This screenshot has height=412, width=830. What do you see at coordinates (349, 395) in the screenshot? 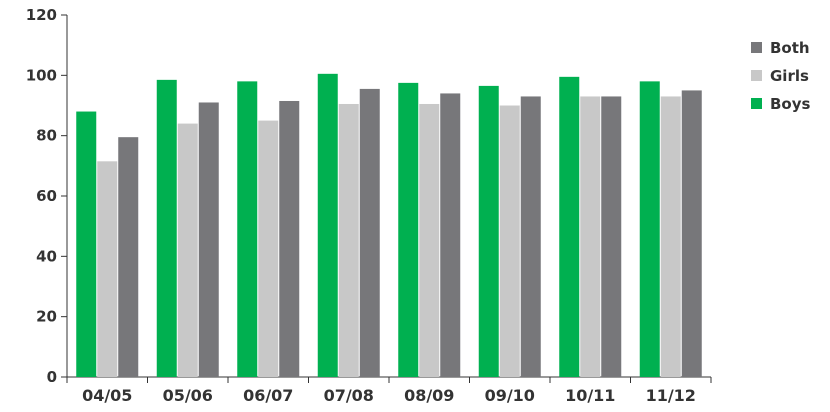
I see `x-tick-label: 07/08` at bounding box center [349, 395].